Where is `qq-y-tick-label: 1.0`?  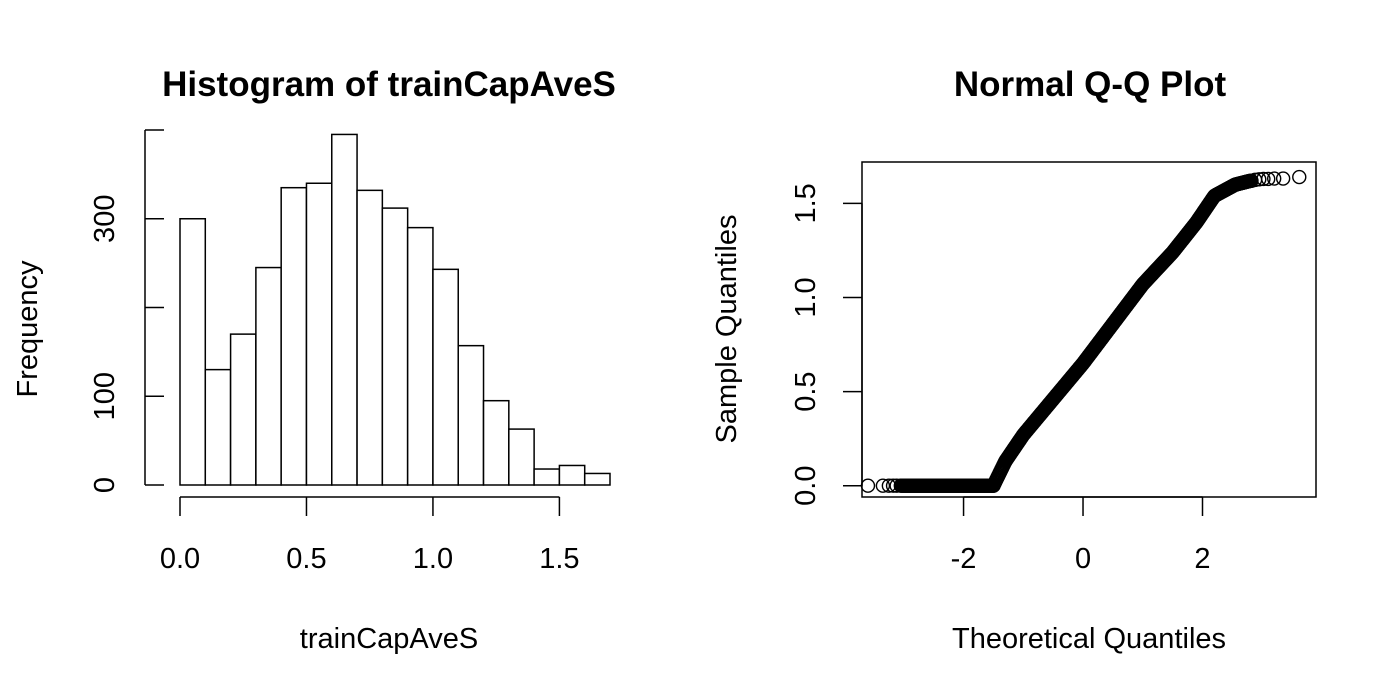
qq-y-tick-label: 1.0 is located at coordinates (806, 297).